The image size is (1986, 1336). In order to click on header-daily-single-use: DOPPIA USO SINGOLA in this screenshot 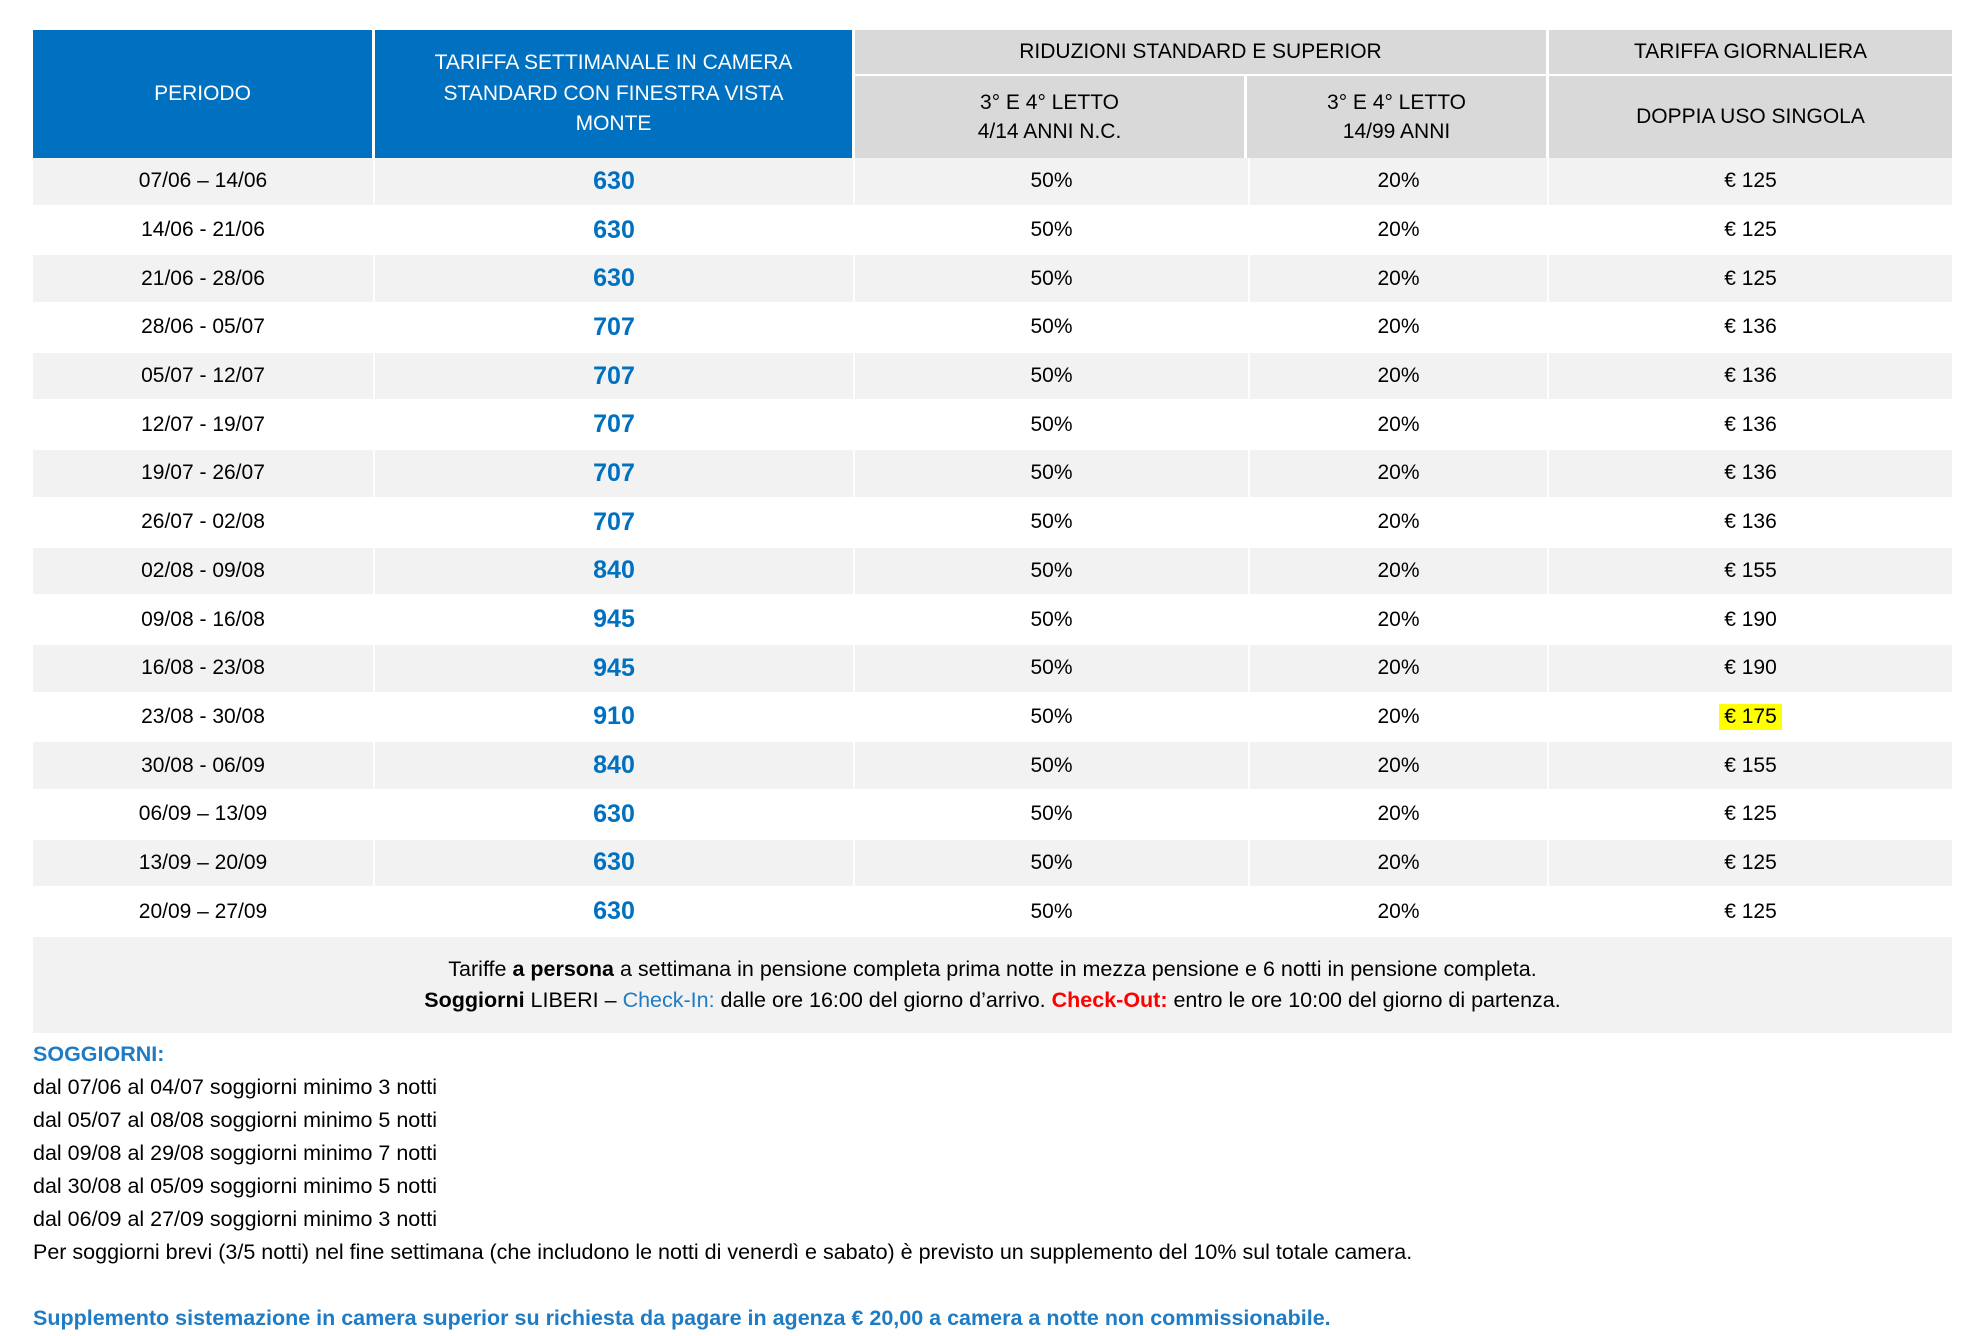, I will do `click(1750, 117)`.